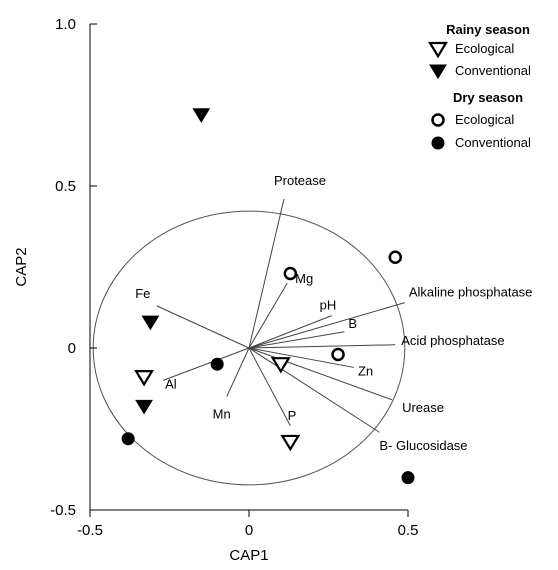 The height and width of the screenshot is (570, 558). Describe the element at coordinates (269, 386) in the screenshot. I see `vector-p` at that location.